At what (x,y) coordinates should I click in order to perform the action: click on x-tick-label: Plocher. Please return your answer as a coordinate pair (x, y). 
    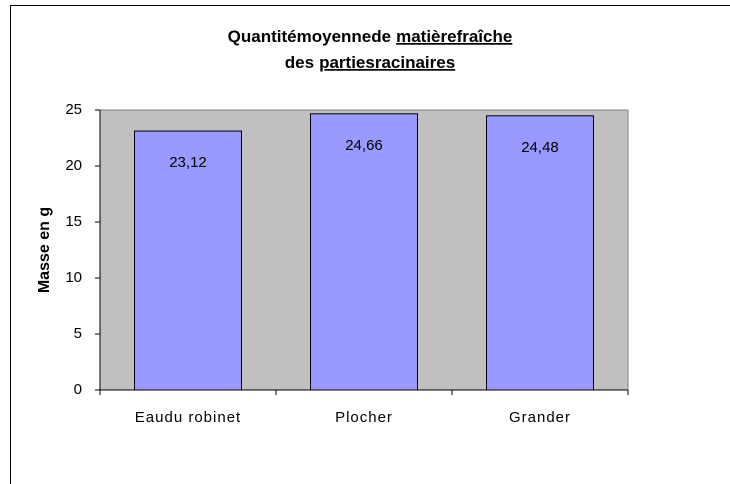
    Looking at the image, I should click on (364, 417).